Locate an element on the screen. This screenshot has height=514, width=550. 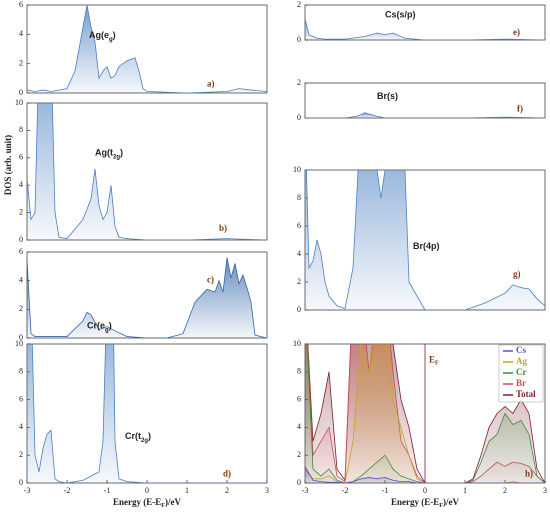
panel-label: Cr(eg) is located at coordinates (99, 327).